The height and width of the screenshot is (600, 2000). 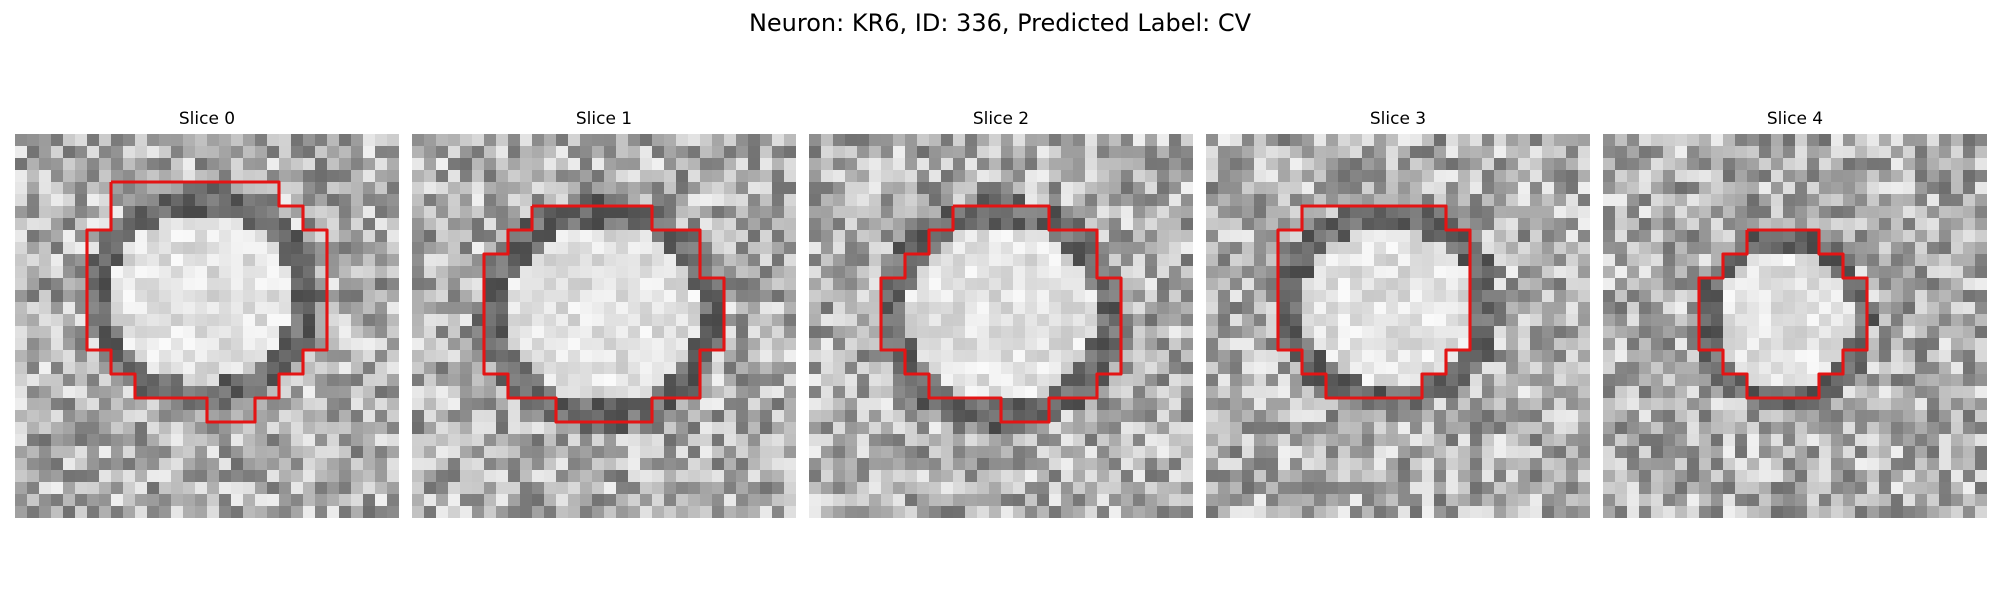 I want to click on slice-panel-0: Slice 0, so click(x=207, y=313).